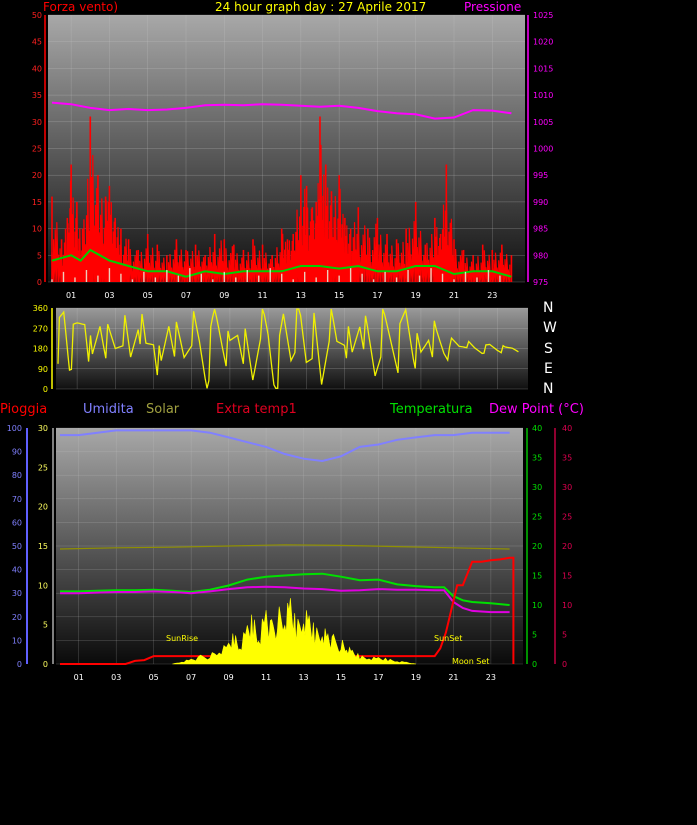 Image resolution: width=697 pixels, height=825 pixels. Describe the element at coordinates (567, 576) in the screenshot. I see `y-tick-label-dewpoint: 15` at that location.